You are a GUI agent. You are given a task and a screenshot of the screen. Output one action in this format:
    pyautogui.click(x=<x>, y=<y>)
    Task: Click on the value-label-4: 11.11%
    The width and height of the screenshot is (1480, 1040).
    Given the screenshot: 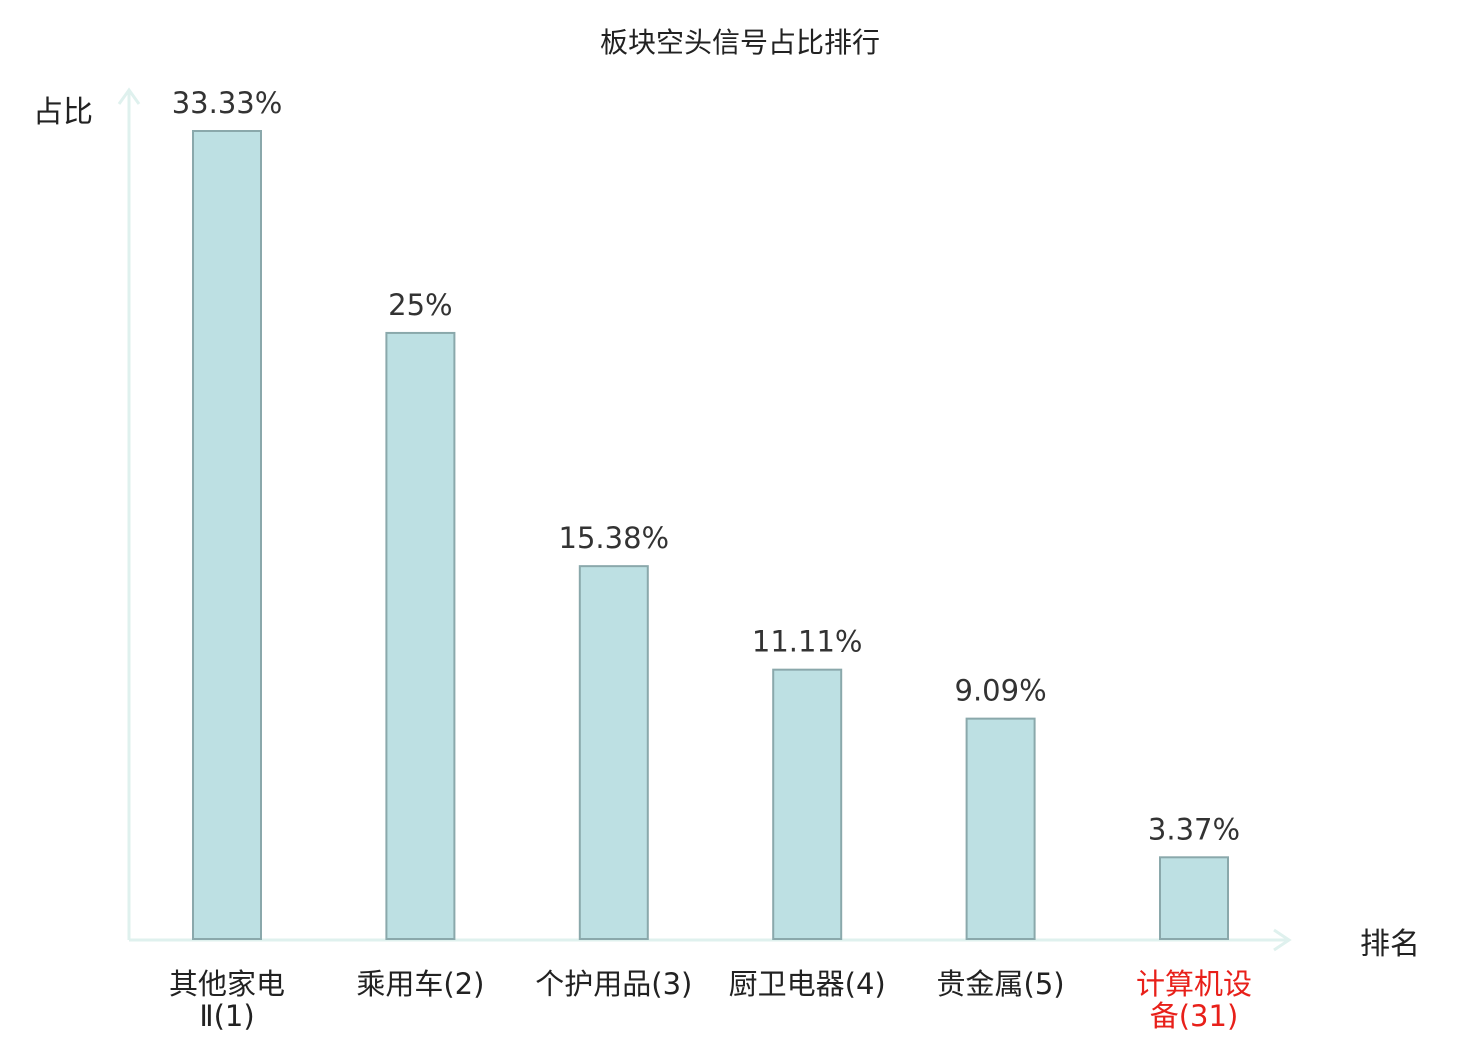 What is the action you would take?
    pyautogui.click(x=807, y=642)
    